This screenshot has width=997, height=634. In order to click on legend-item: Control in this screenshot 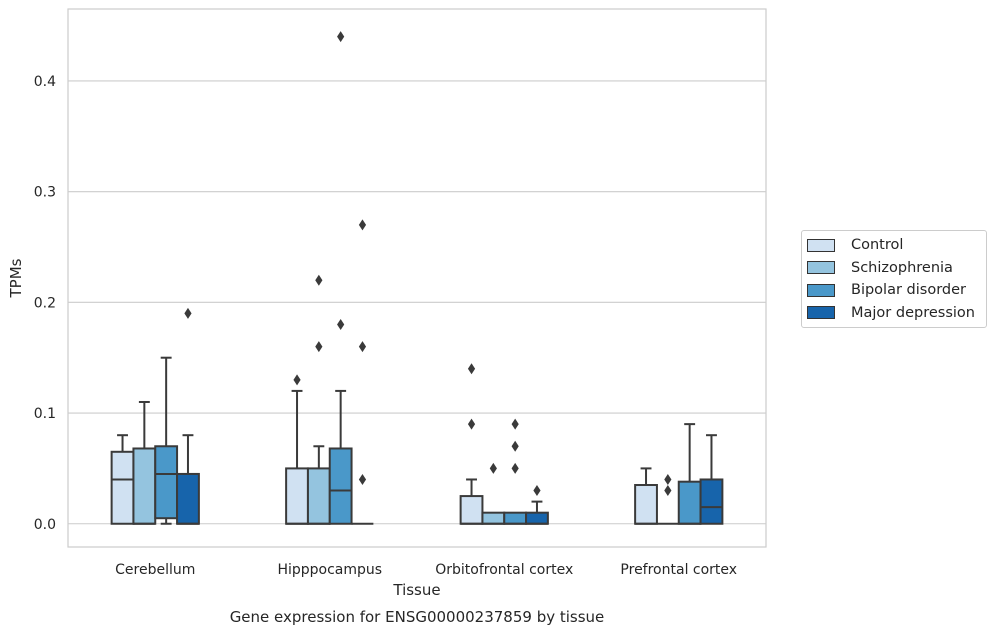, I will do `click(894, 245)`.